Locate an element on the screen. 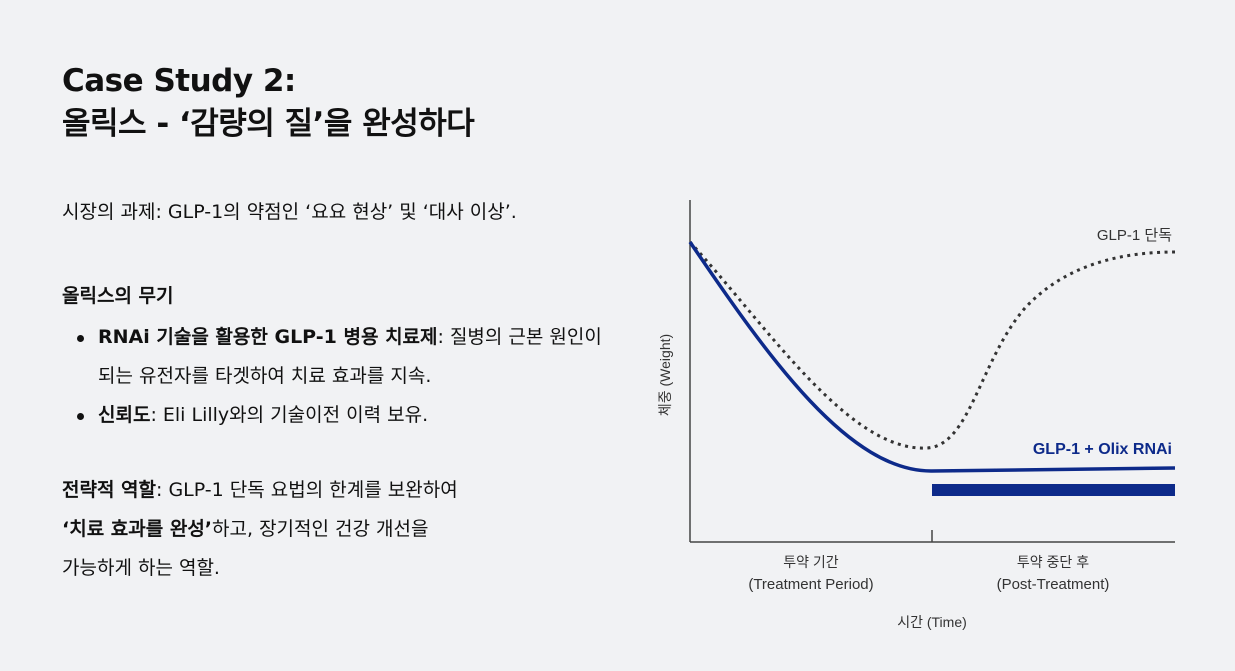 Image resolution: width=1235 pixels, height=671 pixels. y-axis-label: 체중 (Weight) is located at coordinates (665, 375).